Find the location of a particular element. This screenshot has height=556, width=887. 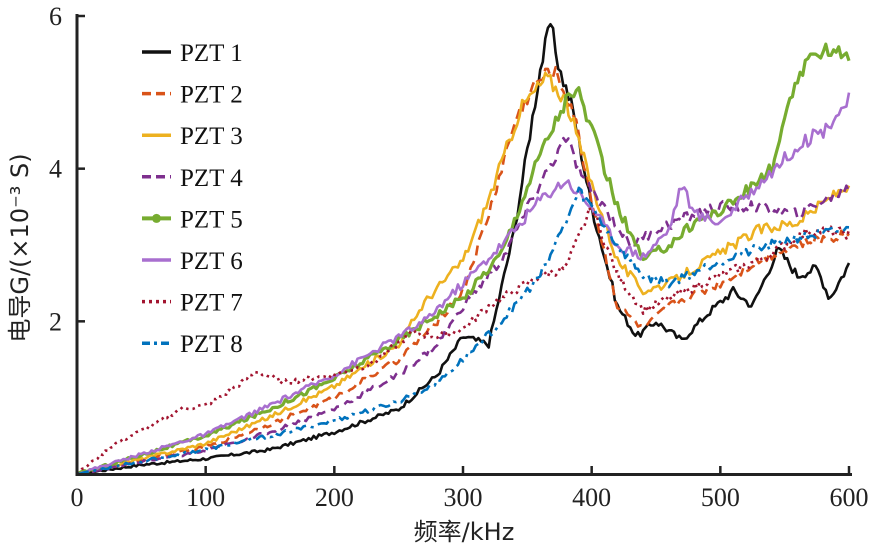

x-tick-label: 100 is located at coordinates (205, 497).